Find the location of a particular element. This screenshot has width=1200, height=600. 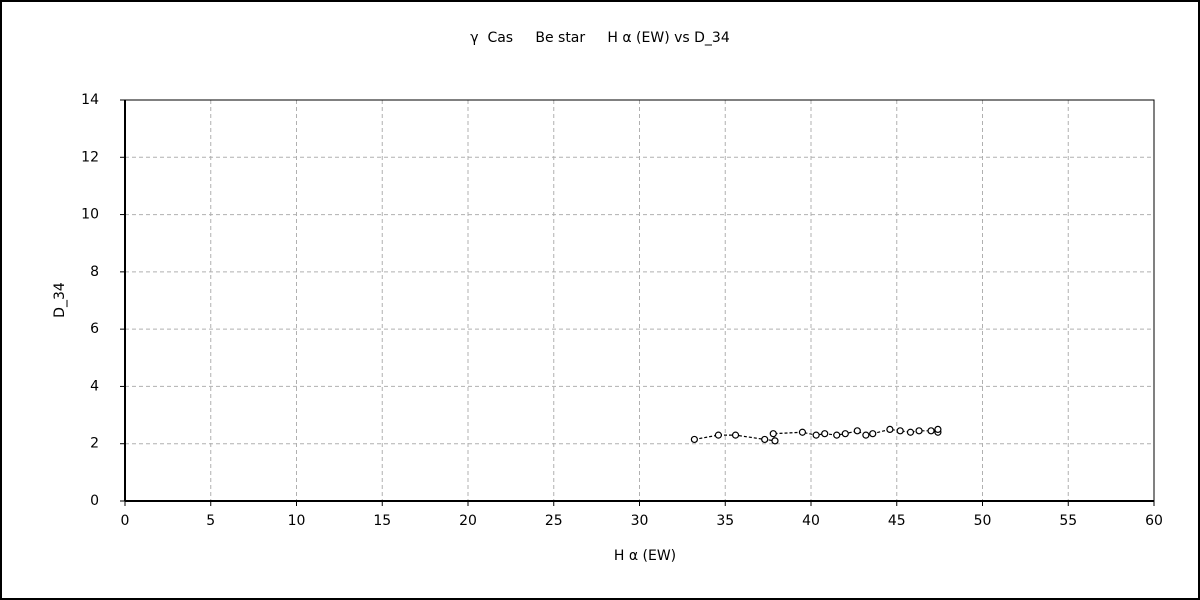

y-tick-label: 6 is located at coordinates (94, 329).